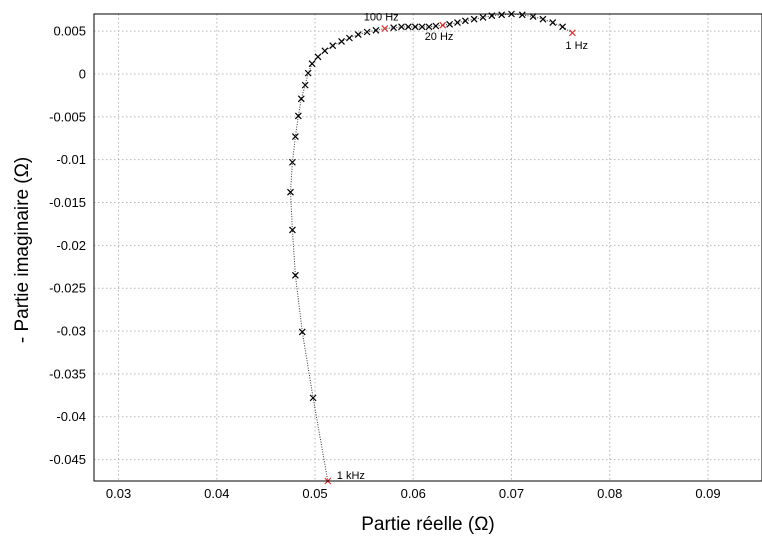 The width and height of the screenshot is (762, 536). I want to click on x-tick-label: 0.05, so click(314, 493).